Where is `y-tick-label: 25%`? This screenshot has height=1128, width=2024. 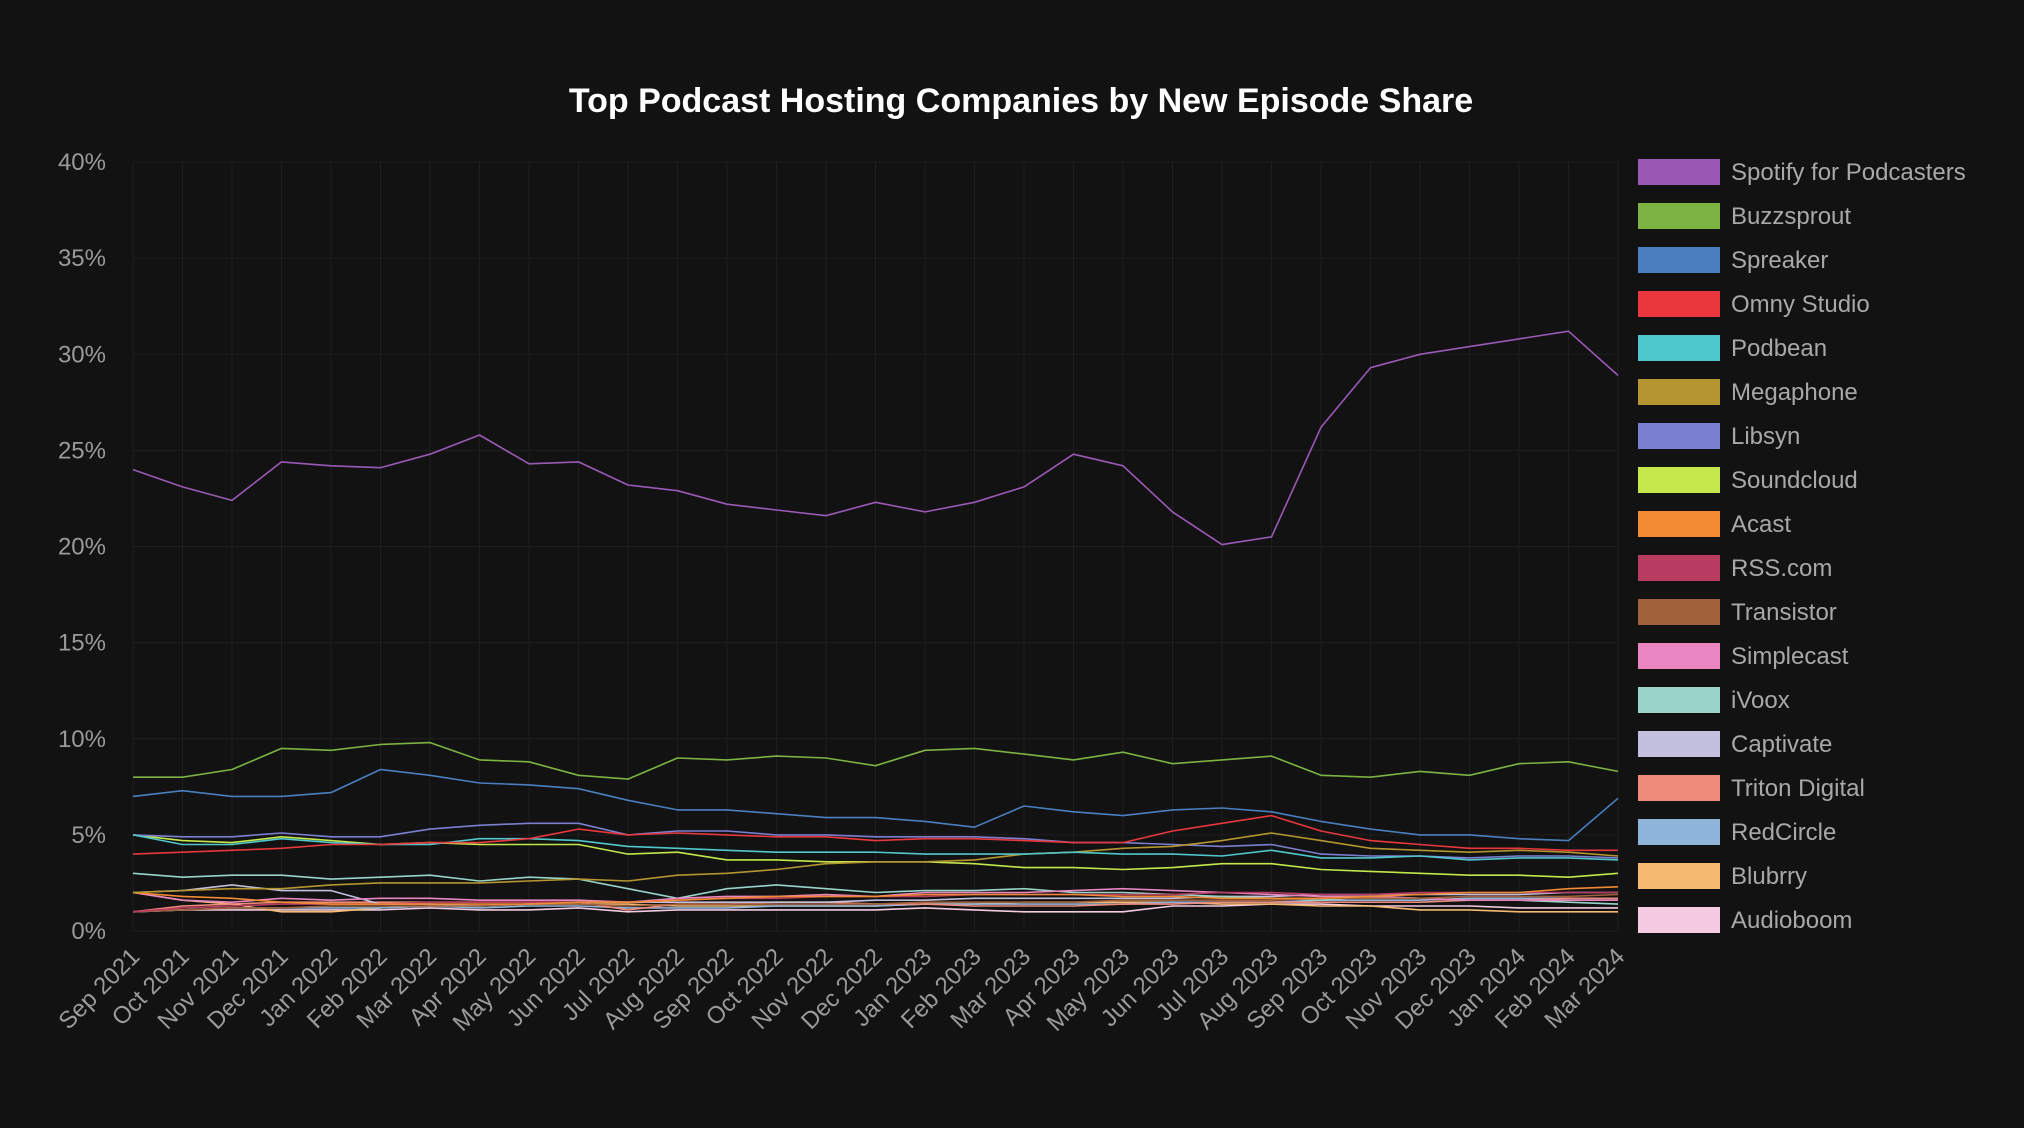 y-tick-label: 25% is located at coordinates (82, 450).